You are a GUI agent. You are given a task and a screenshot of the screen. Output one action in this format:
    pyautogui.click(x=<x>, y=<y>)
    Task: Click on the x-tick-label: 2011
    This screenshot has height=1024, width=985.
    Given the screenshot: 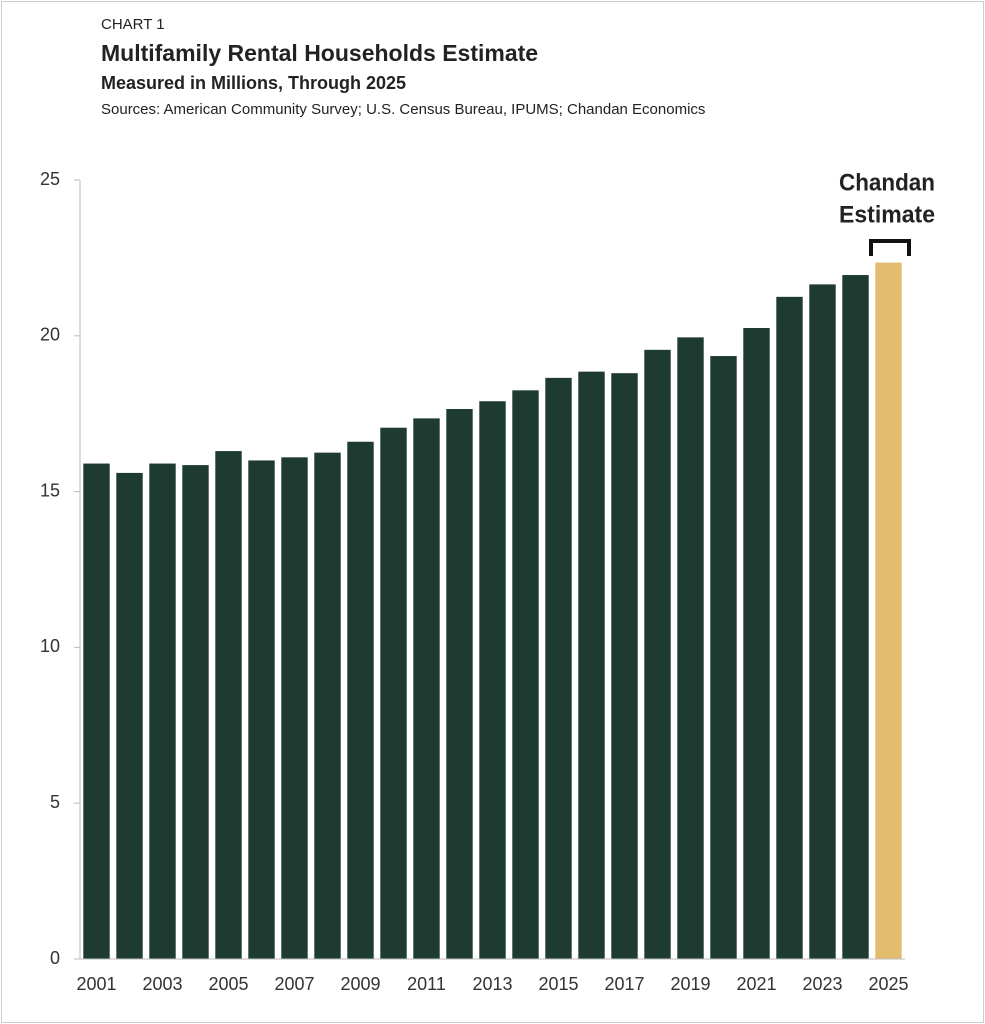 What is the action you would take?
    pyautogui.click(x=426, y=984)
    